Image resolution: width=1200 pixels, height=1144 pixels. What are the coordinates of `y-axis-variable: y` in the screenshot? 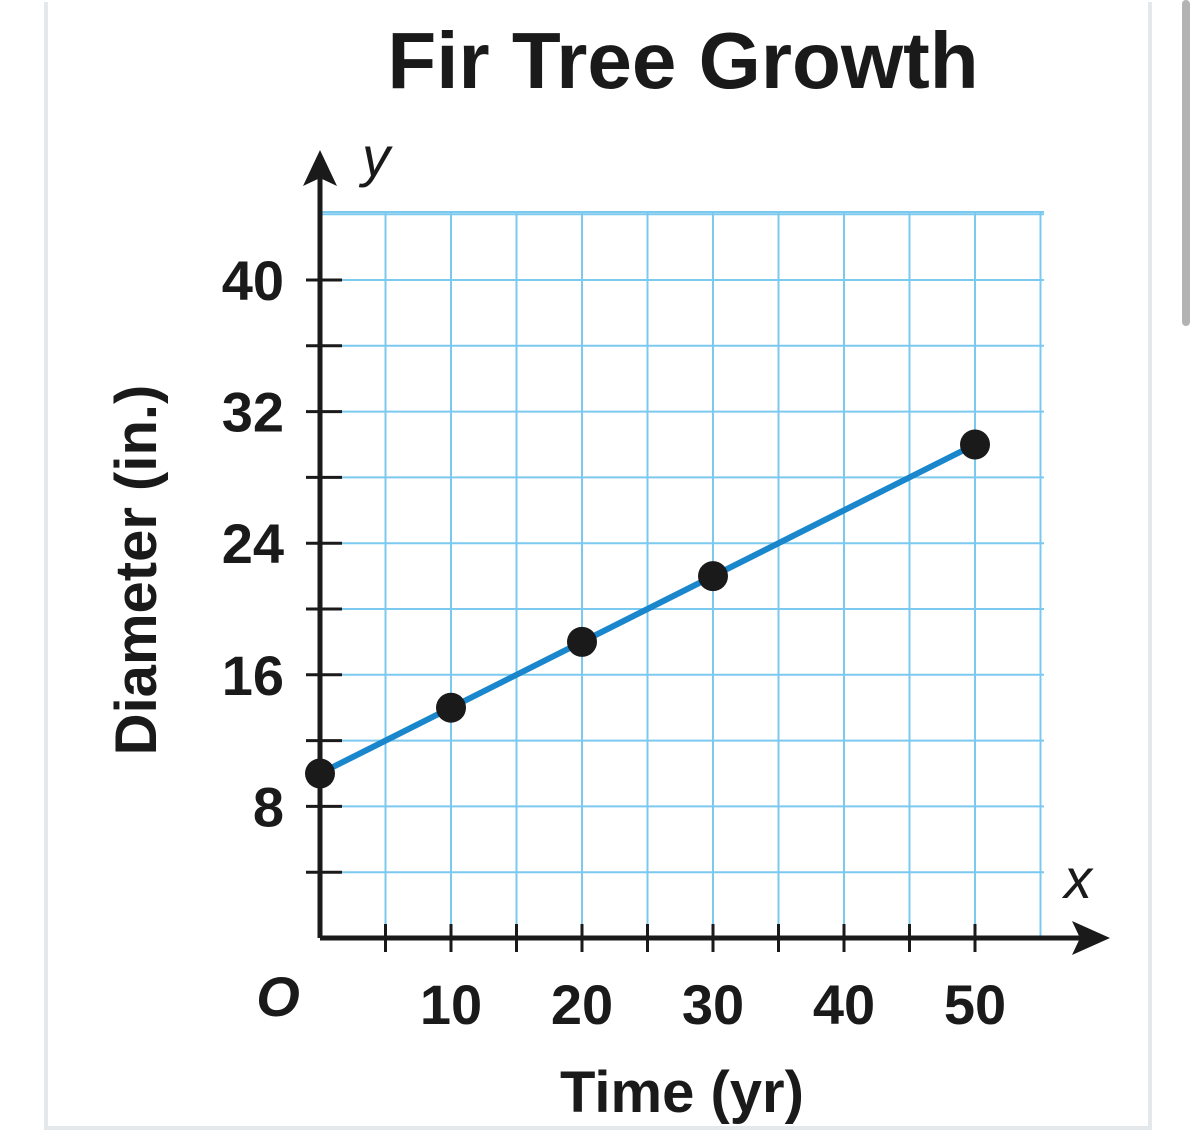 It's located at (375, 156).